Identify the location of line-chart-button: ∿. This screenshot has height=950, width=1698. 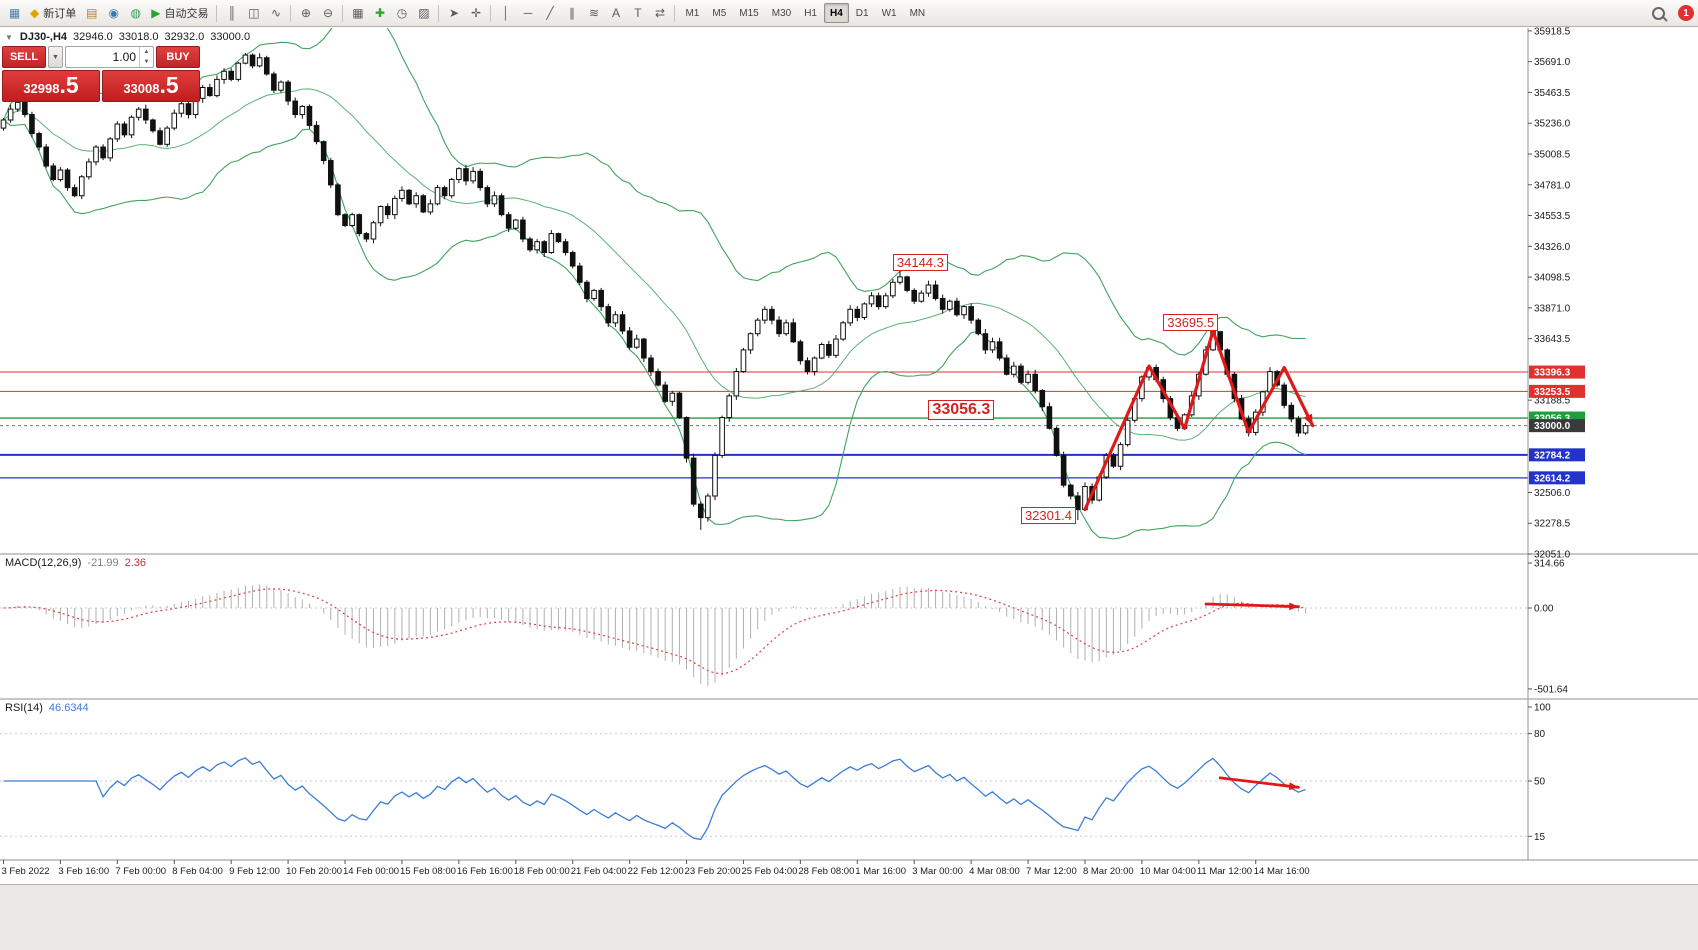
(275, 13).